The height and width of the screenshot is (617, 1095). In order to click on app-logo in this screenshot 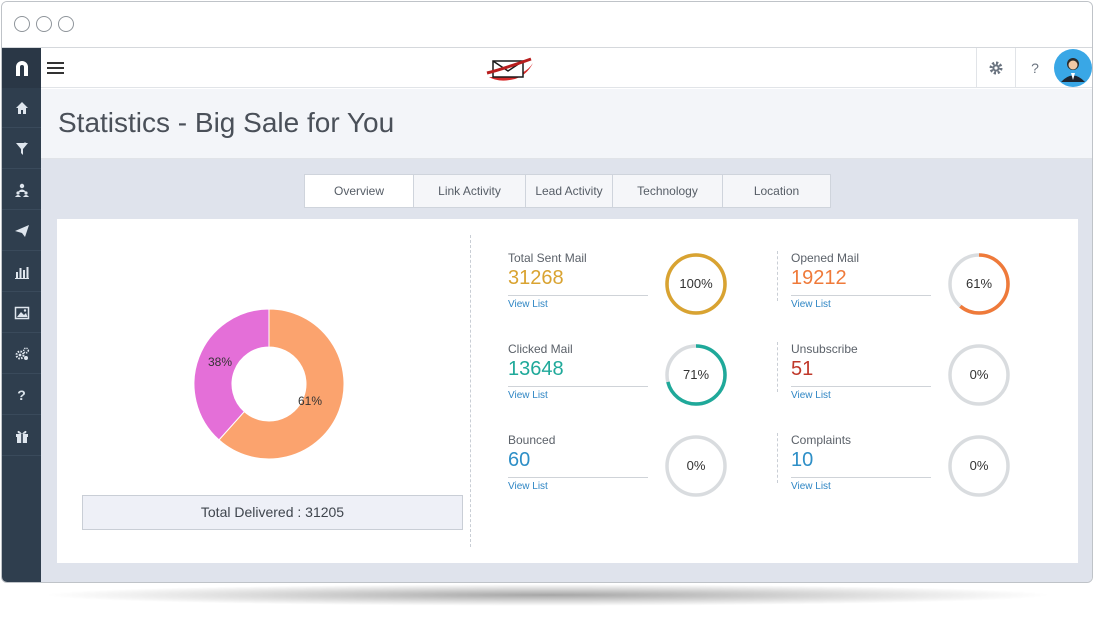, I will do `click(21, 68)`.